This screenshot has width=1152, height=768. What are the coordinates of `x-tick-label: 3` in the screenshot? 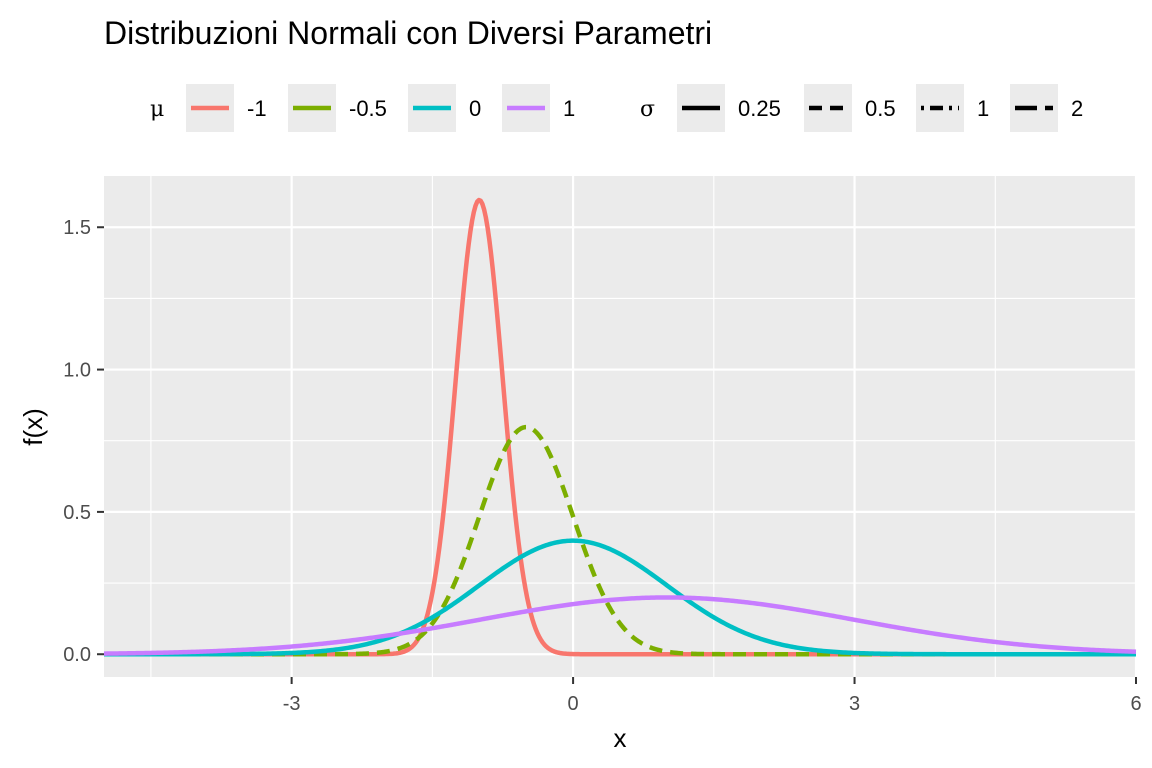 It's located at (854, 704).